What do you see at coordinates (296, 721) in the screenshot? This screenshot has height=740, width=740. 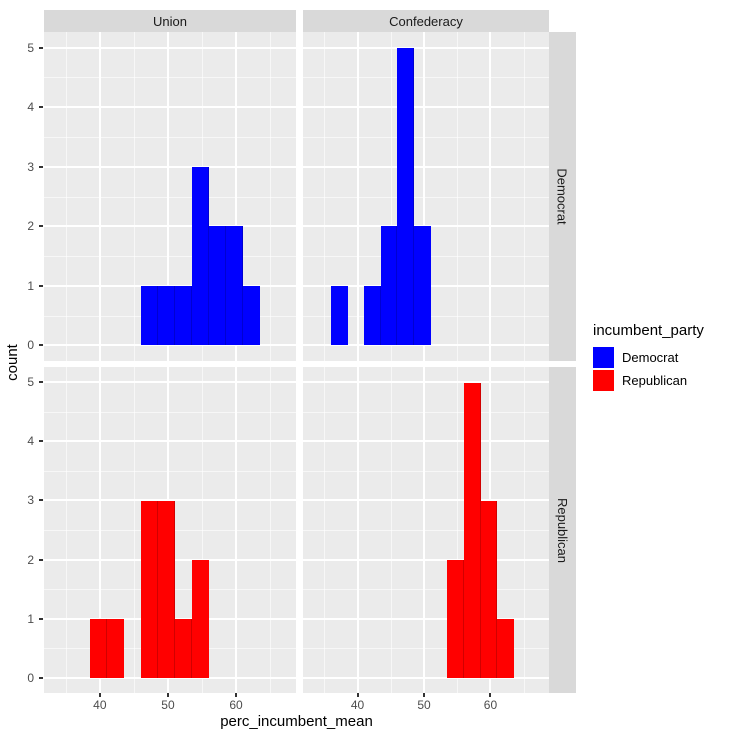 I see `x-axis-title: perc_incumbent_mean` at bounding box center [296, 721].